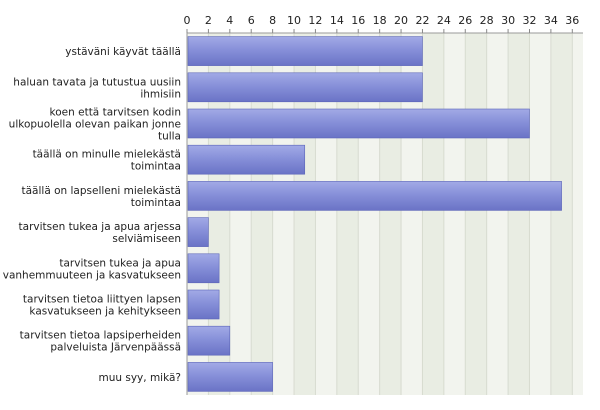  What do you see at coordinates (572, 20) in the screenshot?
I see `x-tick-label: 36` at bounding box center [572, 20].